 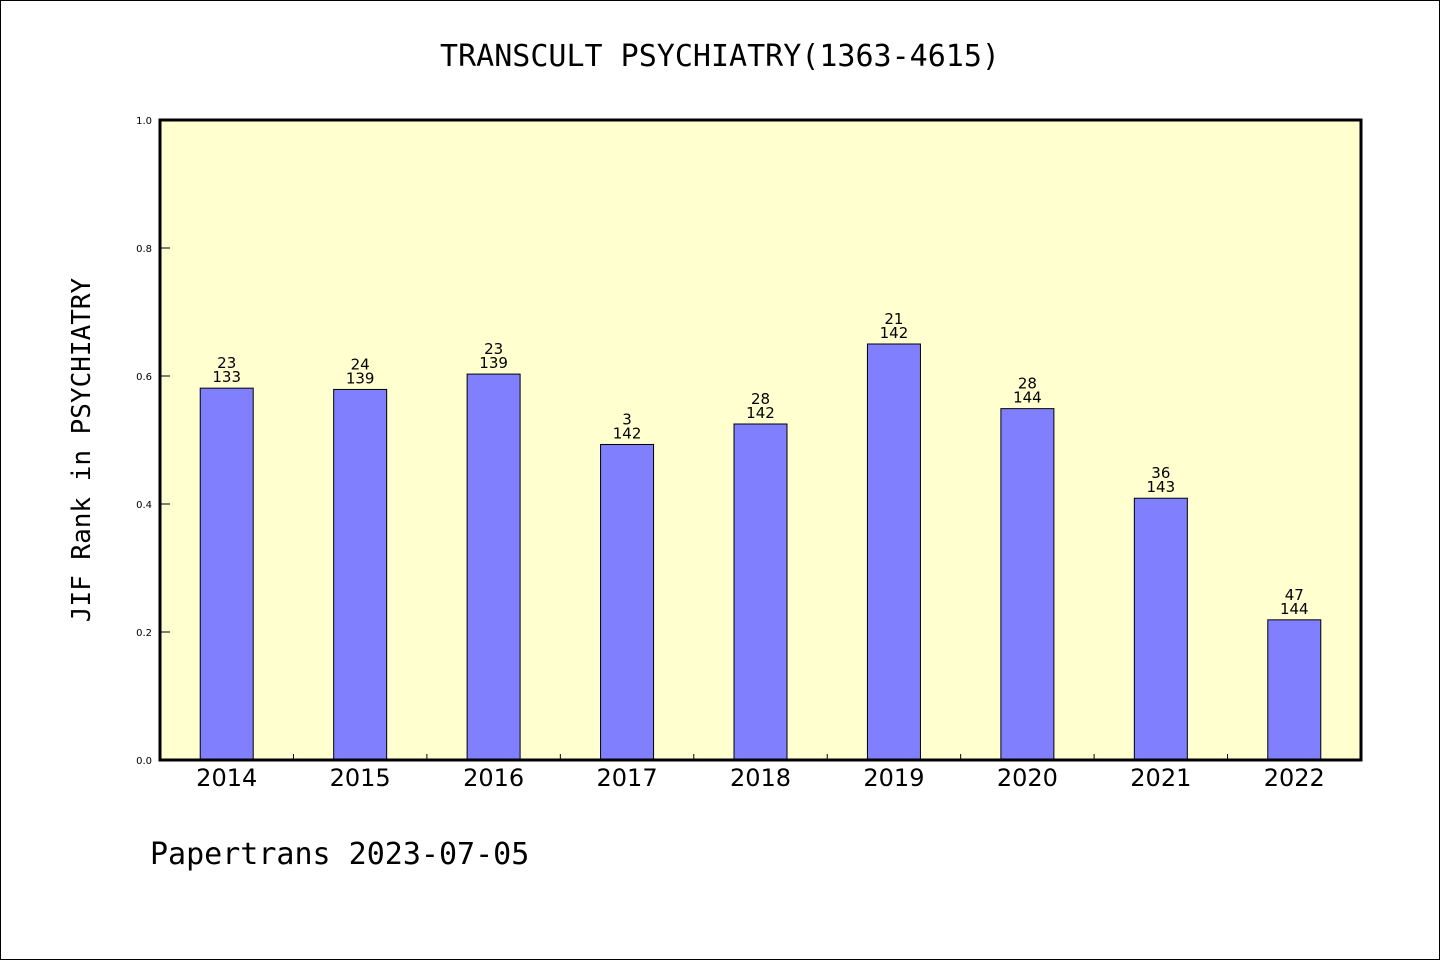 I want to click on y-tick-label: 0.4, so click(x=144, y=505).